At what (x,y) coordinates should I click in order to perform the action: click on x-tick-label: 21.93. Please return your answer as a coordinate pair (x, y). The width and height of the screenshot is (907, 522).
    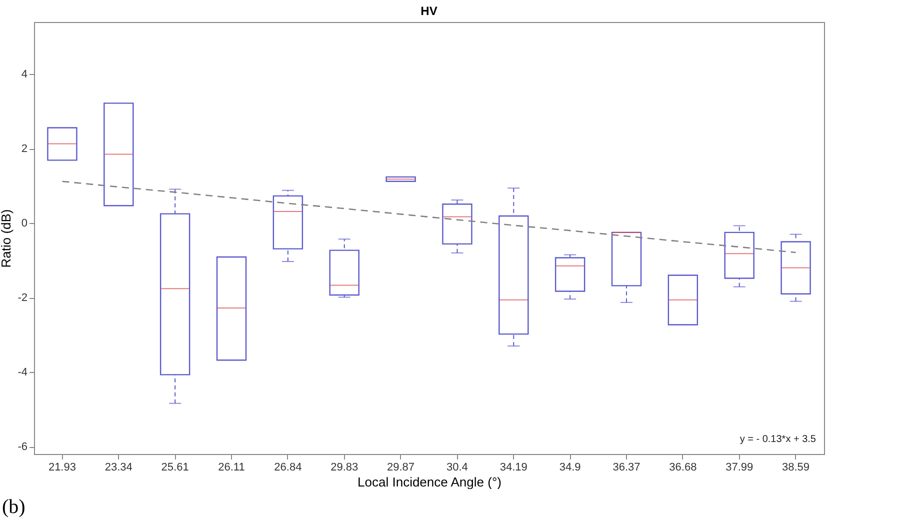
    Looking at the image, I should click on (62, 468).